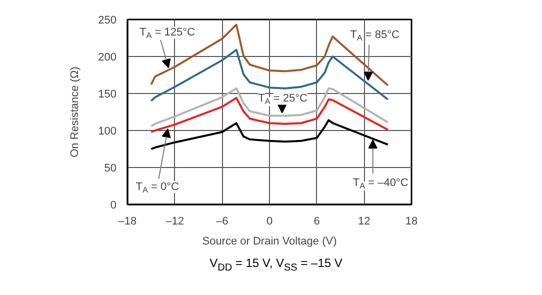 The image size is (542, 295). What do you see at coordinates (113, 206) in the screenshot?
I see `y-tick-label: 0` at bounding box center [113, 206].